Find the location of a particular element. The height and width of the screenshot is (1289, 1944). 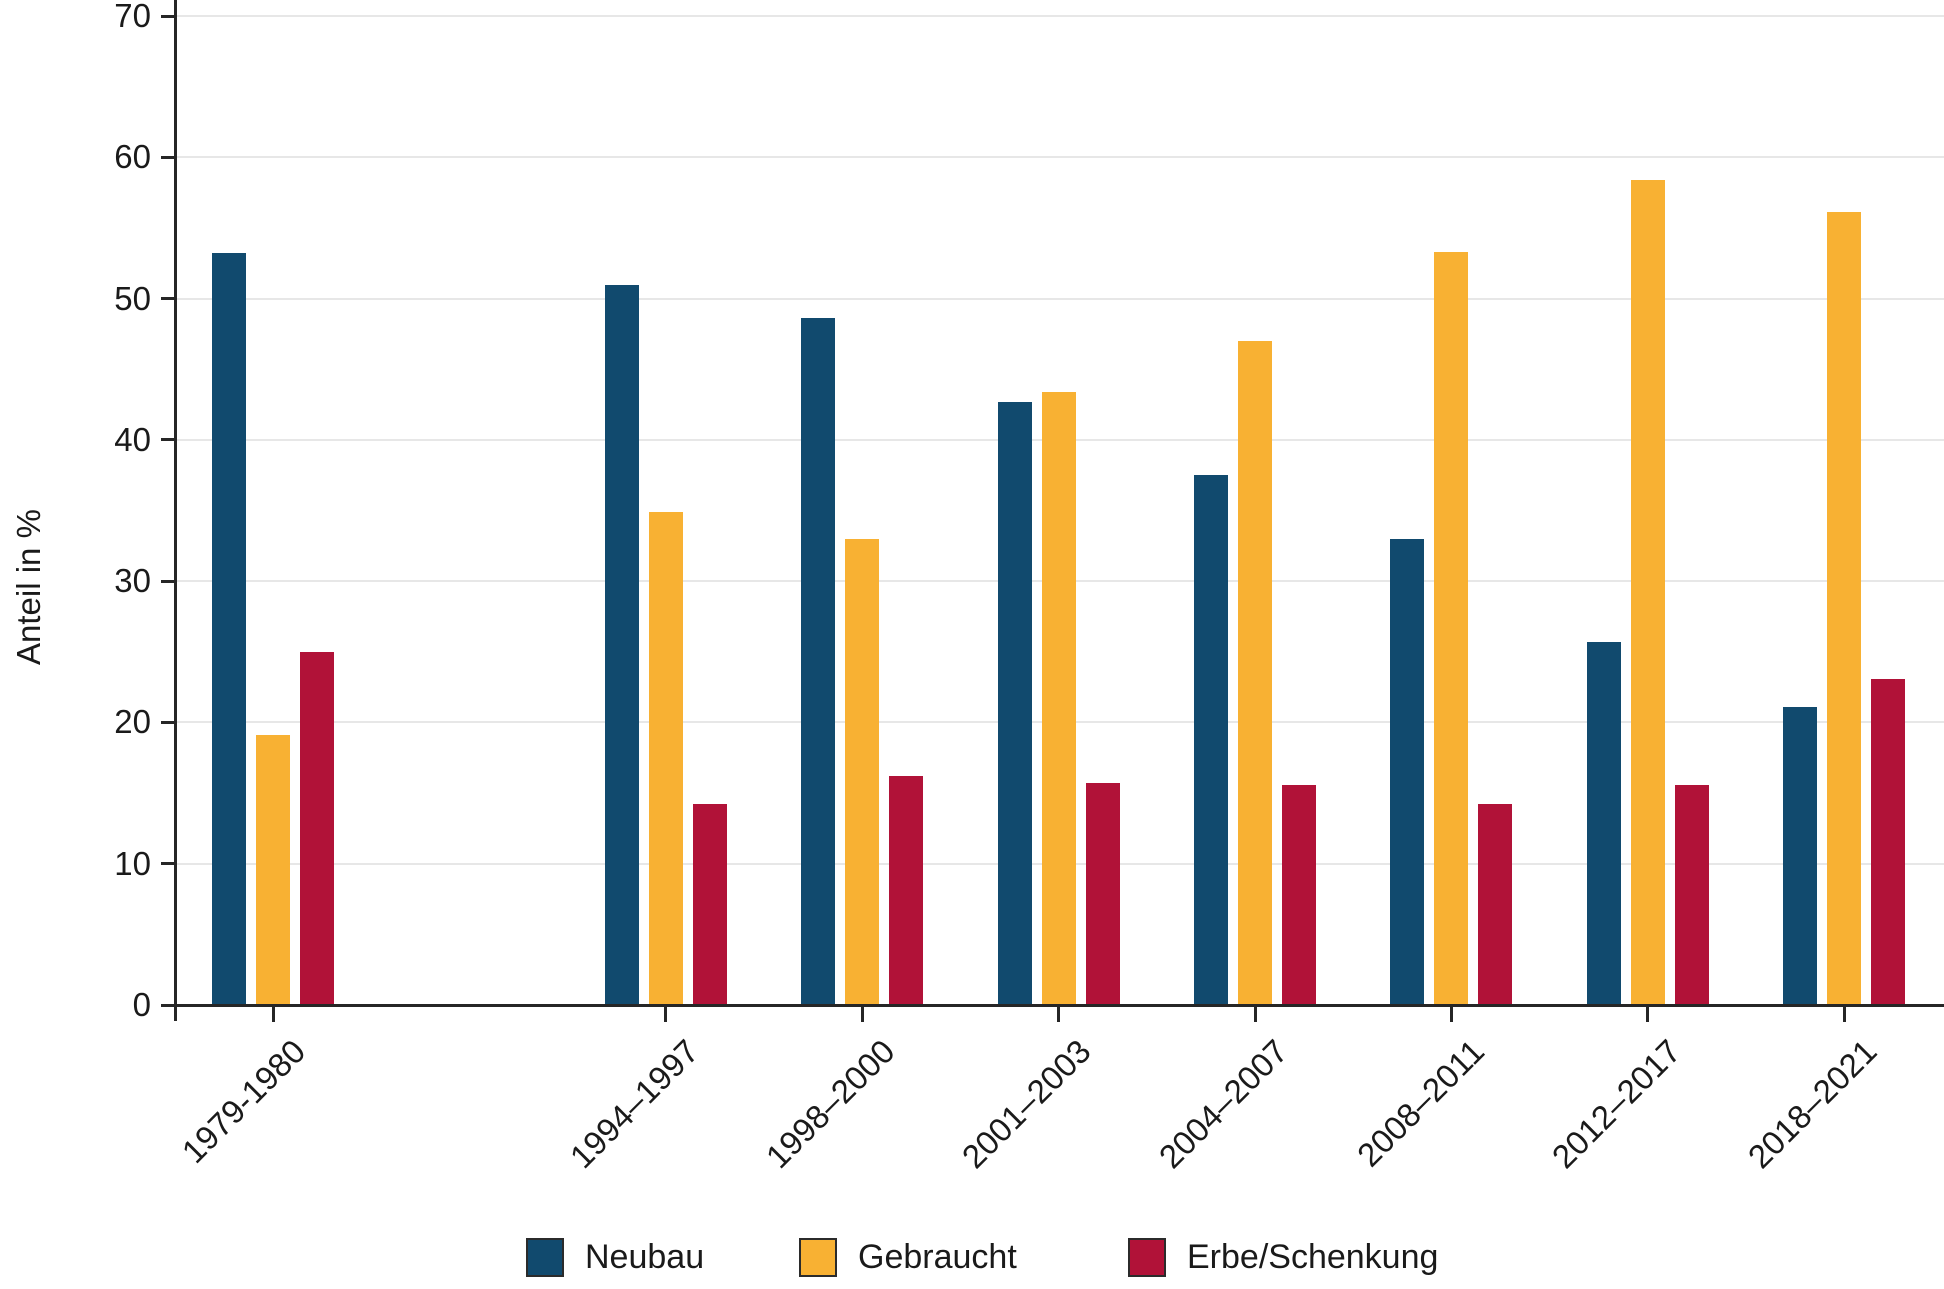

y-tick-label-10: 10 is located at coordinates (132, 863).